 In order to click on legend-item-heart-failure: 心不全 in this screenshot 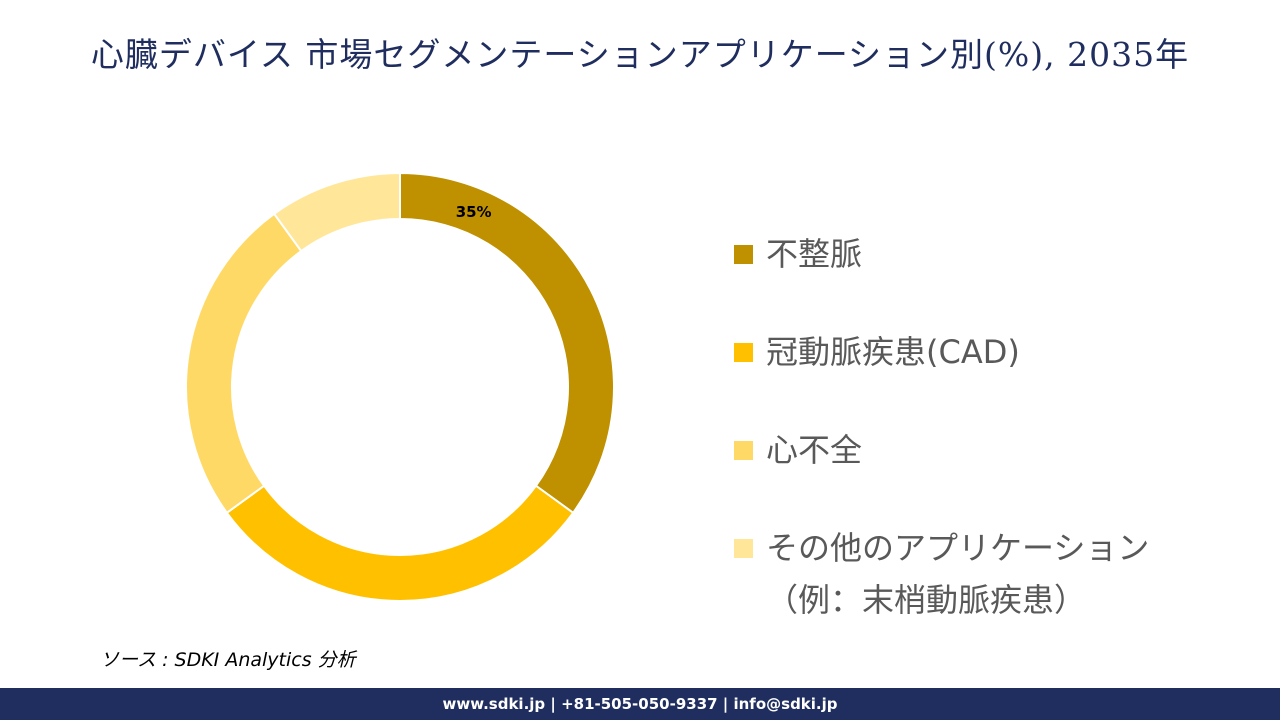, I will do `click(994, 450)`.